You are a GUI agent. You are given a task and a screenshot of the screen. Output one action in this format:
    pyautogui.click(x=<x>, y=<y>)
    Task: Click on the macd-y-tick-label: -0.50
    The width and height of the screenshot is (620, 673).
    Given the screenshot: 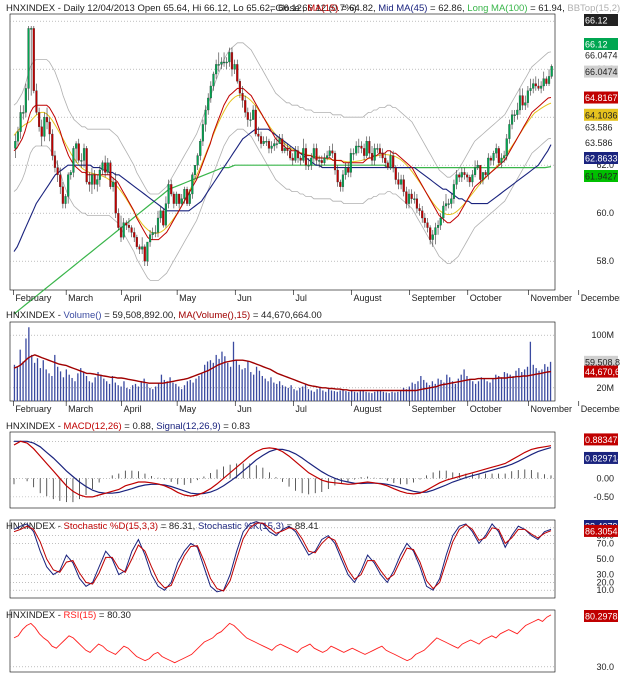 What is the action you would take?
    pyautogui.click(x=603, y=497)
    